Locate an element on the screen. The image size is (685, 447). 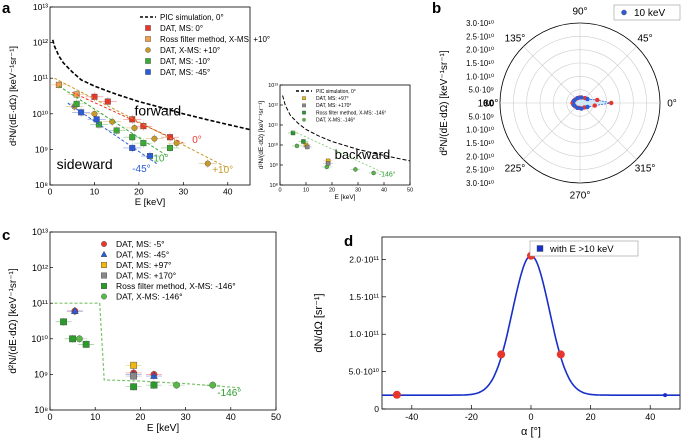
legend-entry: DAT, MS: -5° is located at coordinates (140, 244).